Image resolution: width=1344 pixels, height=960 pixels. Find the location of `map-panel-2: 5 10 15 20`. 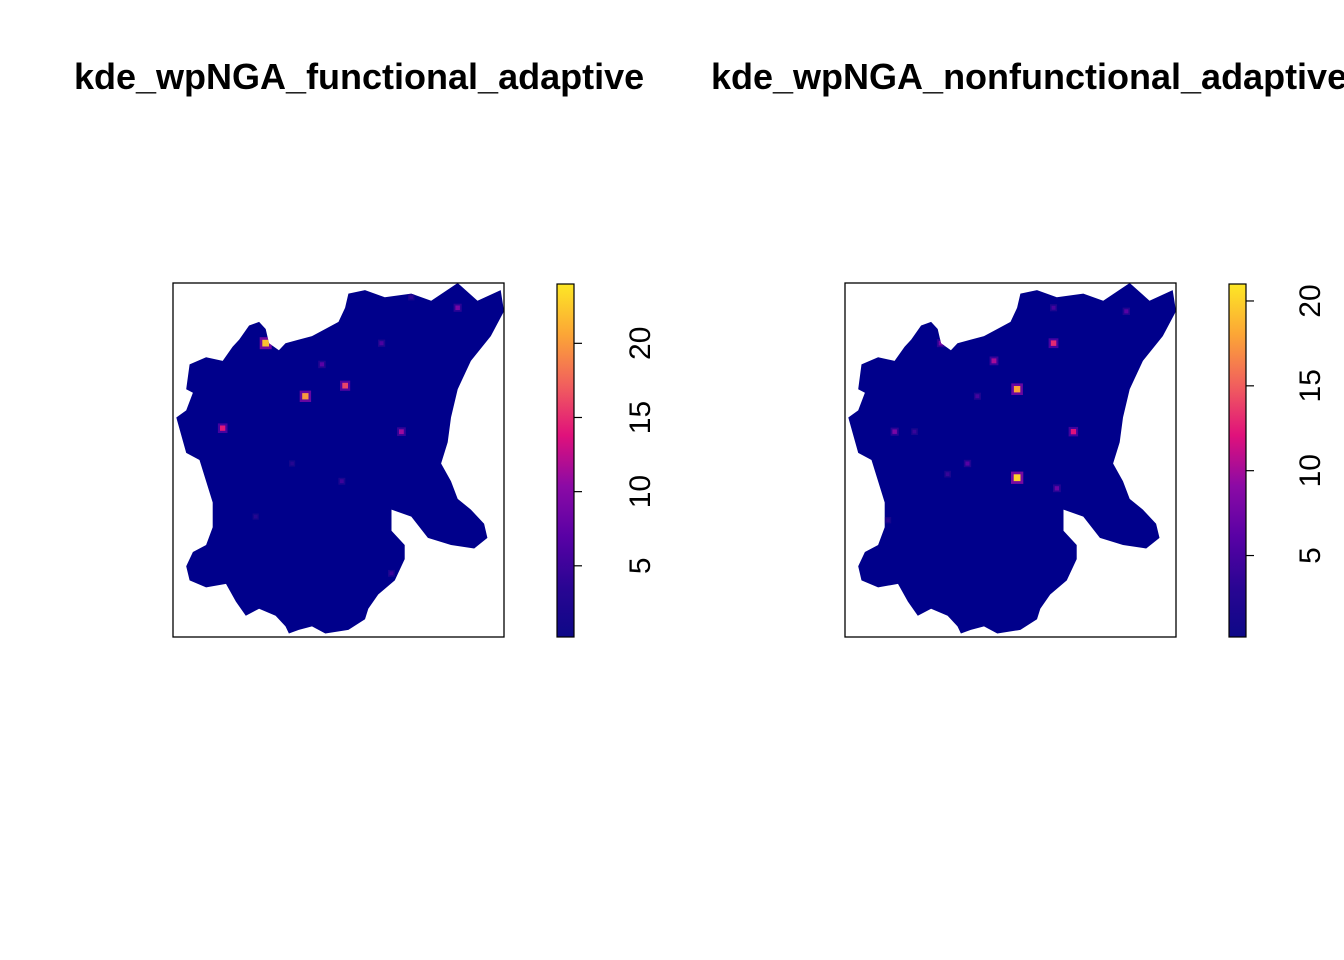

map-panel-2: 5 10 15 20 is located at coordinates (1085, 460).